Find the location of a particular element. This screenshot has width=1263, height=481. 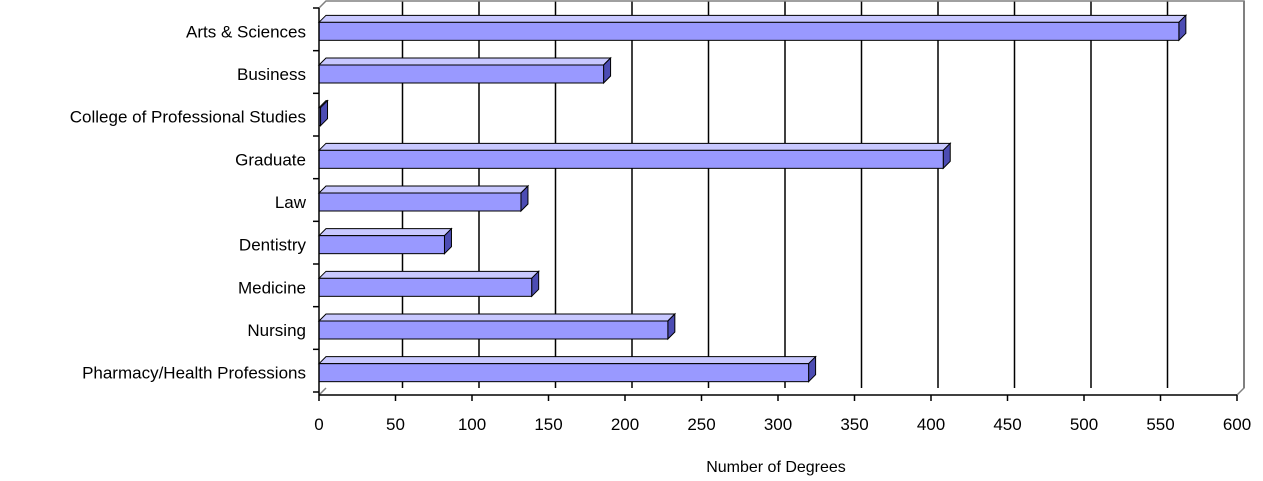

x-tick-label: 200 is located at coordinates (625, 424).